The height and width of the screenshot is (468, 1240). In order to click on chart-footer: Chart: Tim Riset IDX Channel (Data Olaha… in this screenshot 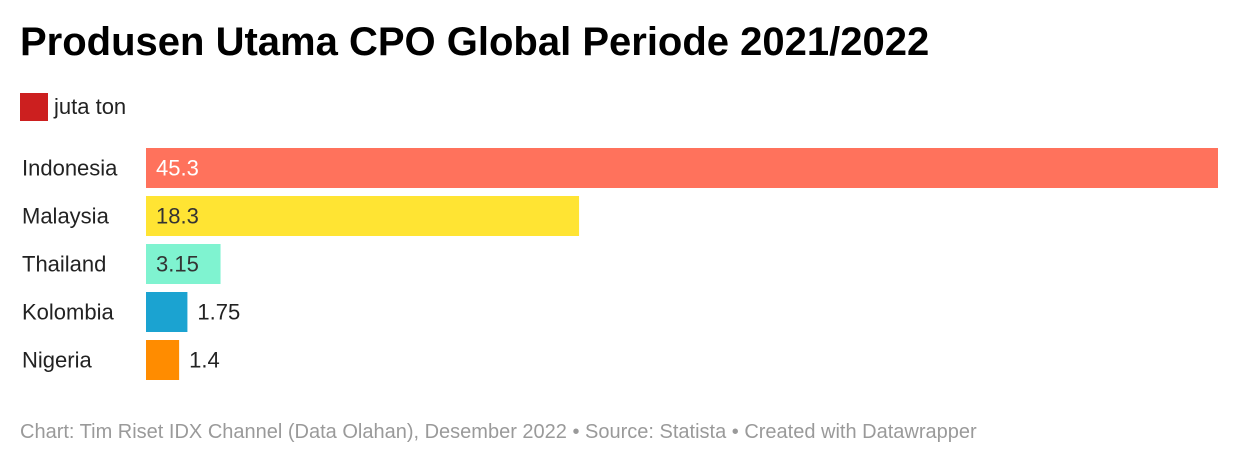, I will do `click(498, 432)`.